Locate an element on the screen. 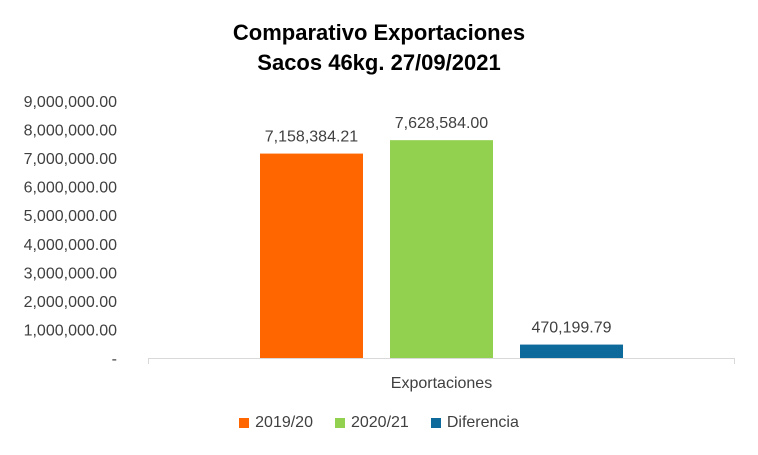 This screenshot has height=455, width=758. chart-subtitle: Sacos 46kg. 27/09/2021 is located at coordinates (379, 62).